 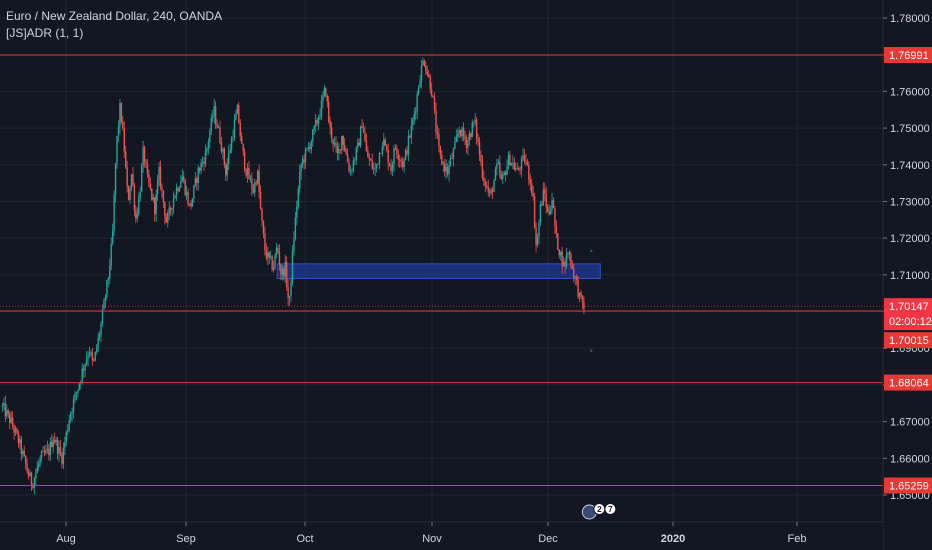 I want to click on level-price-tag-label: 1.68064, so click(x=909, y=384).